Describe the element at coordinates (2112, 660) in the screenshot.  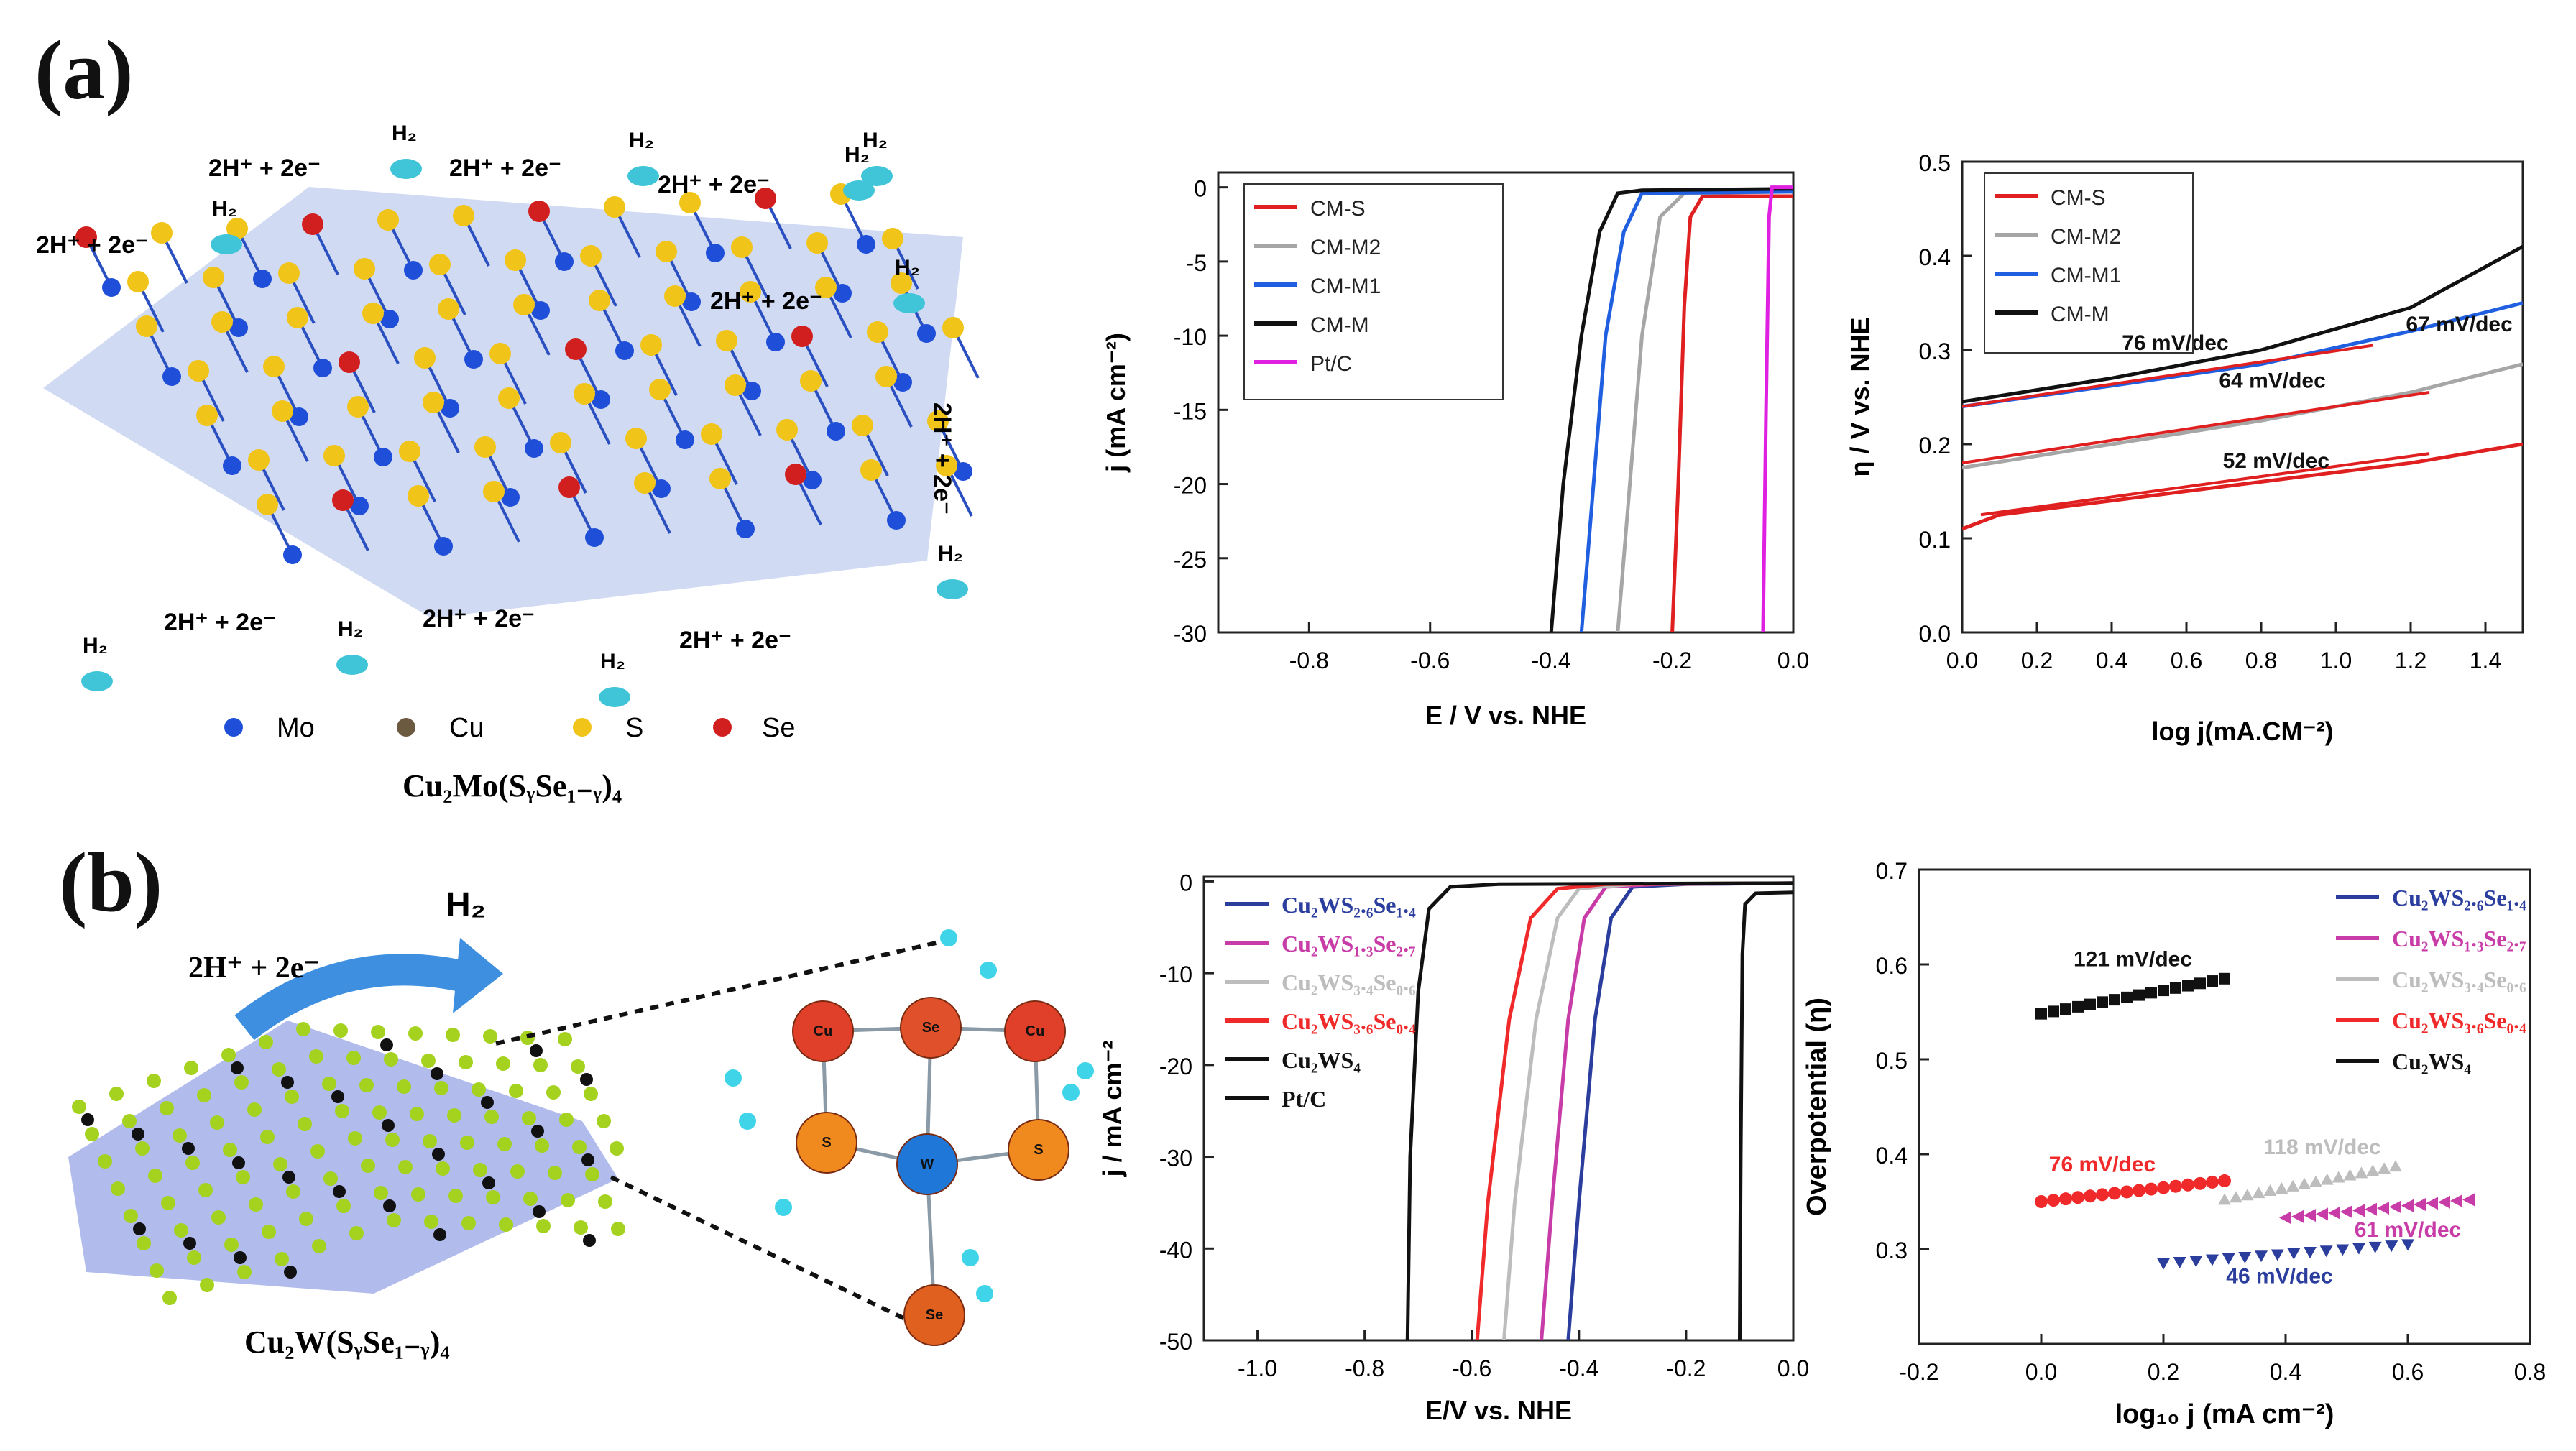
I see `x-tick-label: 0.4` at that location.